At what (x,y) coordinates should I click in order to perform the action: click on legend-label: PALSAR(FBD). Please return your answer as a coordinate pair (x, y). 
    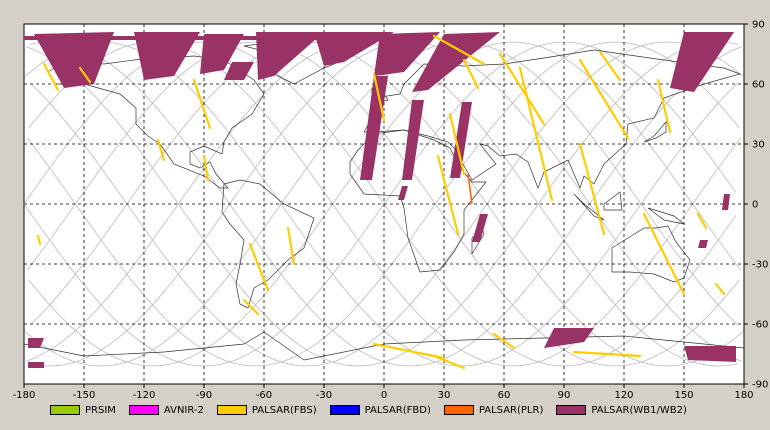
    Looking at the image, I should click on (397, 410).